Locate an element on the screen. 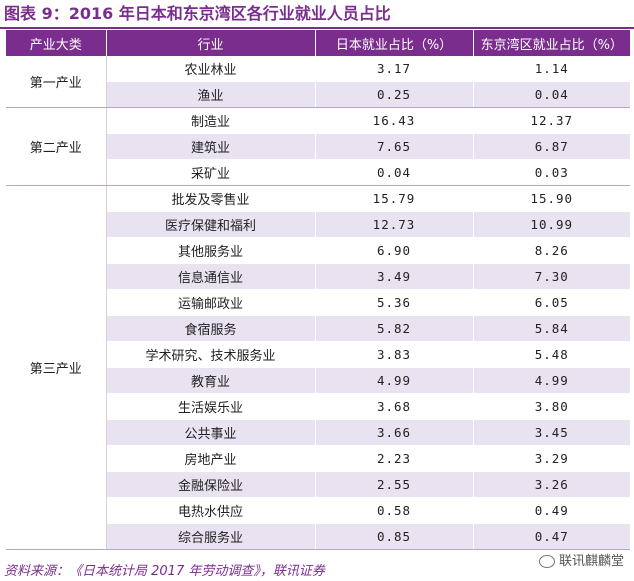 The image size is (634, 581). tokyo-share-cell: 3.80 is located at coordinates (551, 406).